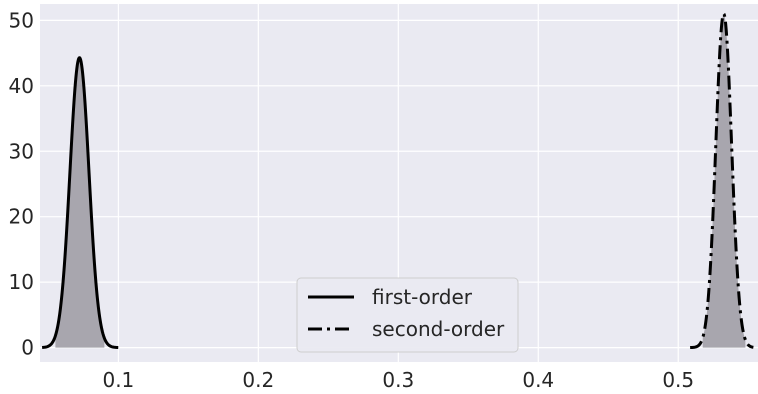 This screenshot has height=394, width=758. Describe the element at coordinates (21, 86) in the screenshot. I see `y-tick-label: 40` at that location.